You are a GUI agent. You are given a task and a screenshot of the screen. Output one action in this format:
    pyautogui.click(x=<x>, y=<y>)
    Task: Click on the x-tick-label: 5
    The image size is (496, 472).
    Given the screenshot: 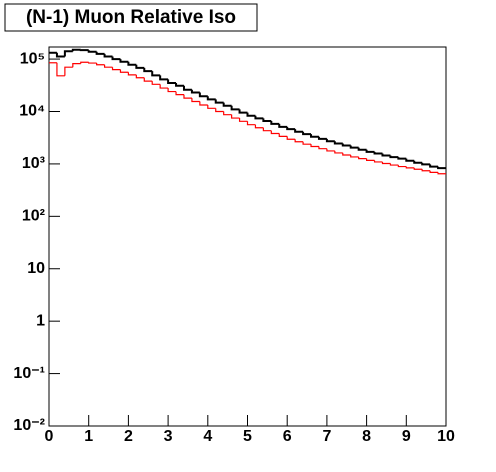 What is the action you would take?
    pyautogui.click(x=247, y=436)
    